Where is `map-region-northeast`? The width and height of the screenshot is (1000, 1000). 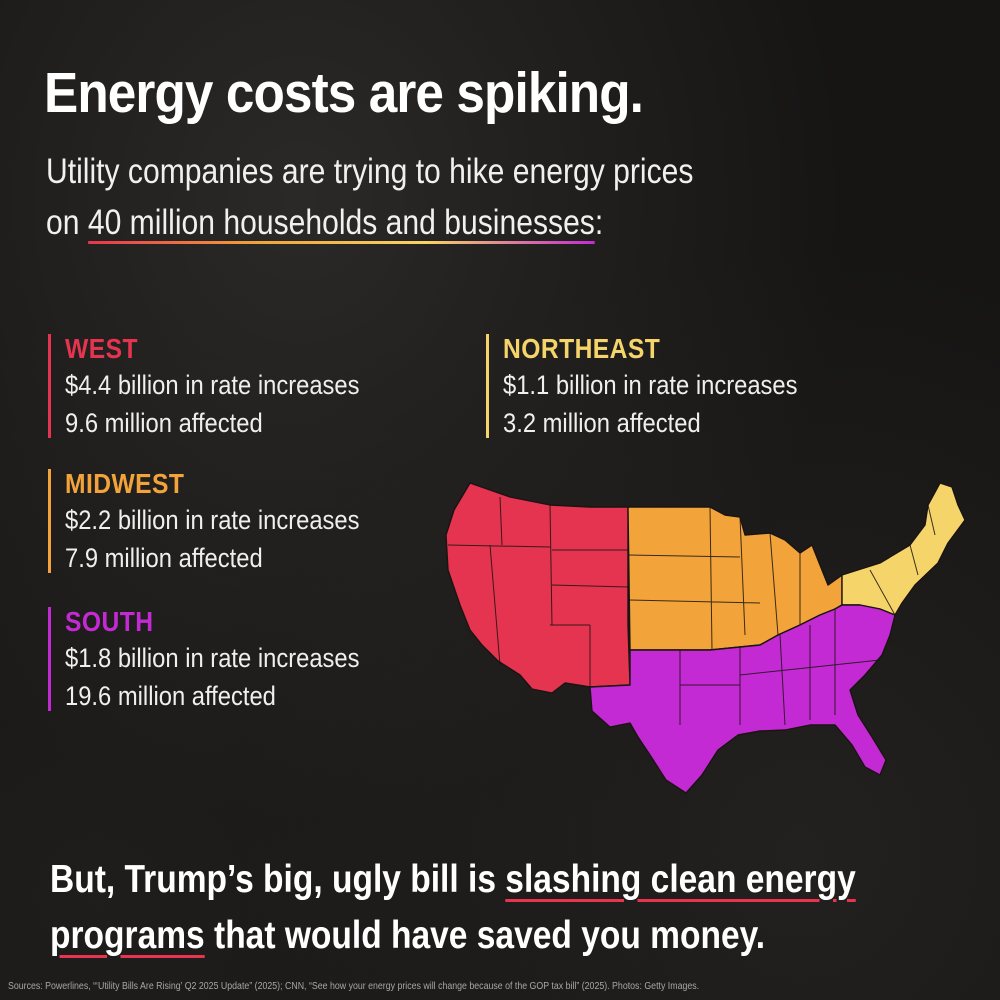
map-region-northeast is located at coordinates (903, 549).